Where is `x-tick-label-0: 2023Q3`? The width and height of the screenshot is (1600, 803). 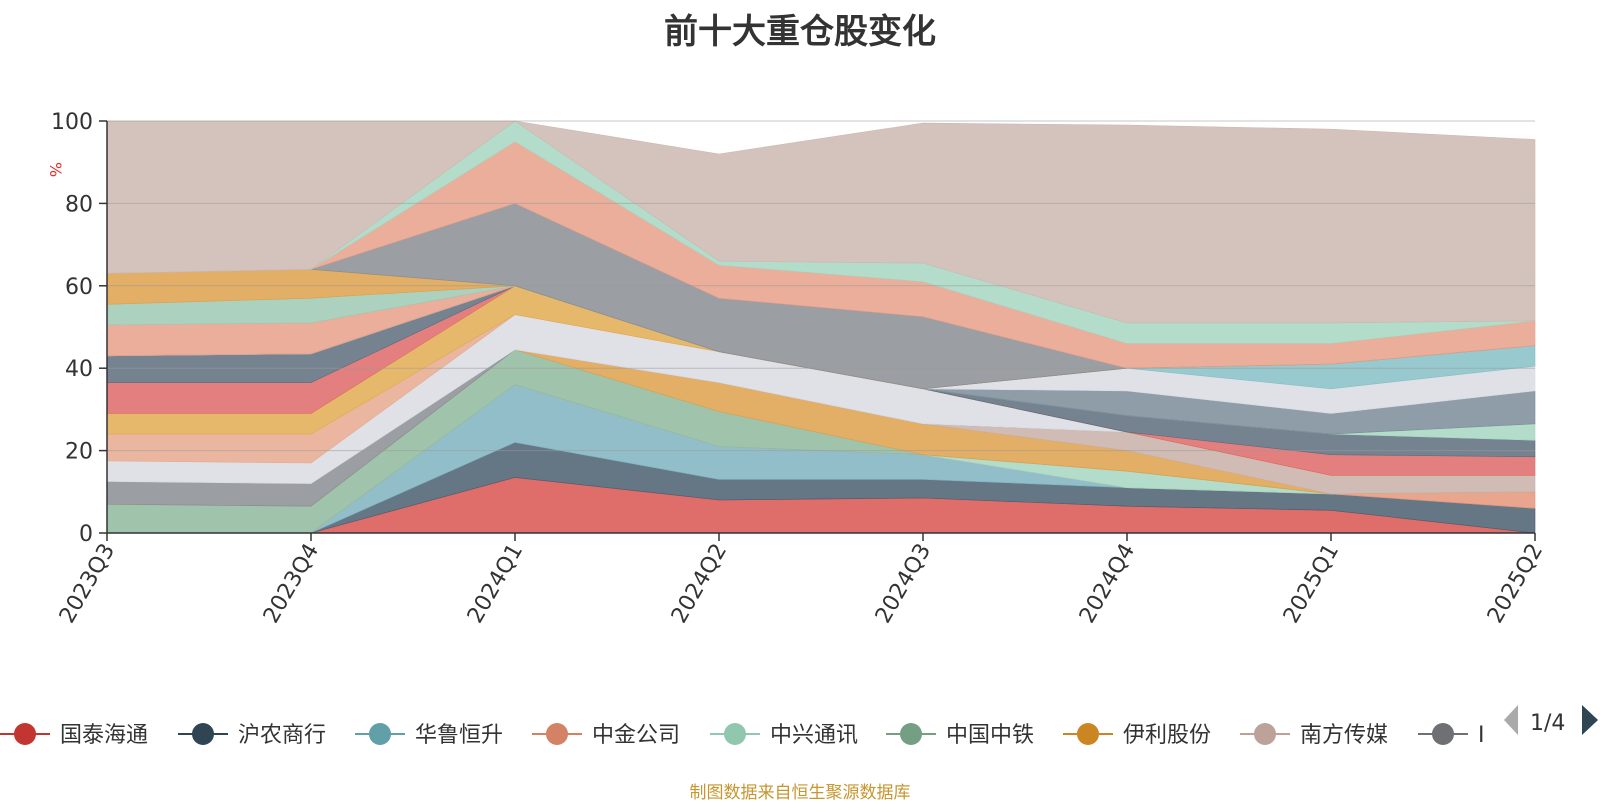 x-tick-label-0: 2023Q3 is located at coordinates (87, 584).